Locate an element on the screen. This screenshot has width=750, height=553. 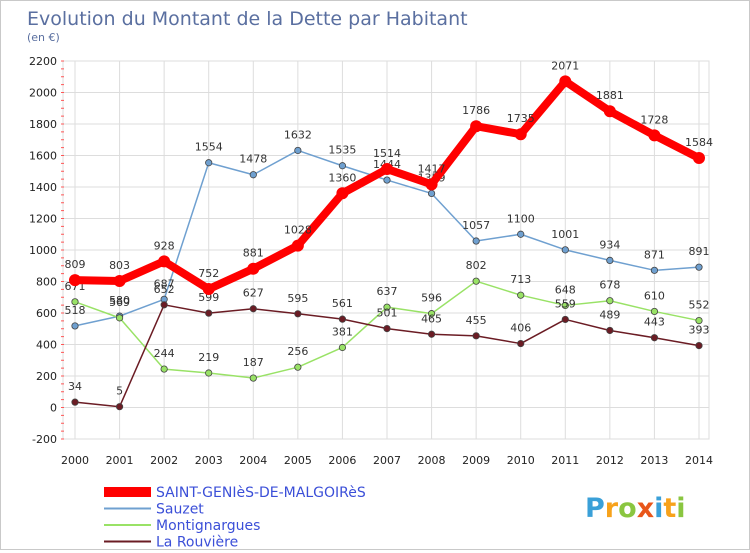
data-label: 678 is located at coordinates (609, 285).